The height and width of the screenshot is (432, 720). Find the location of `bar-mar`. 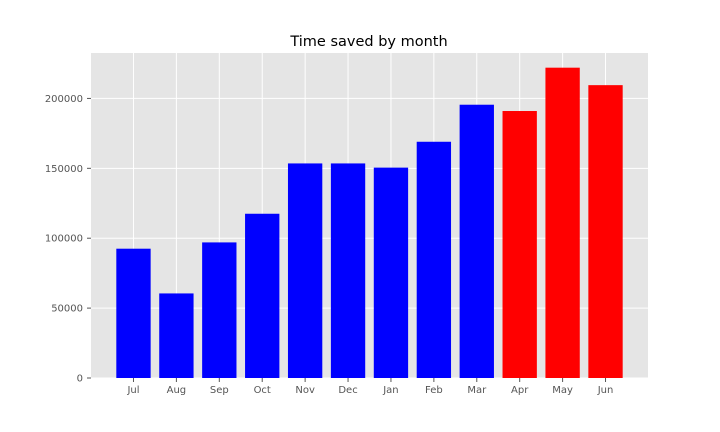

bar-mar is located at coordinates (476, 241).